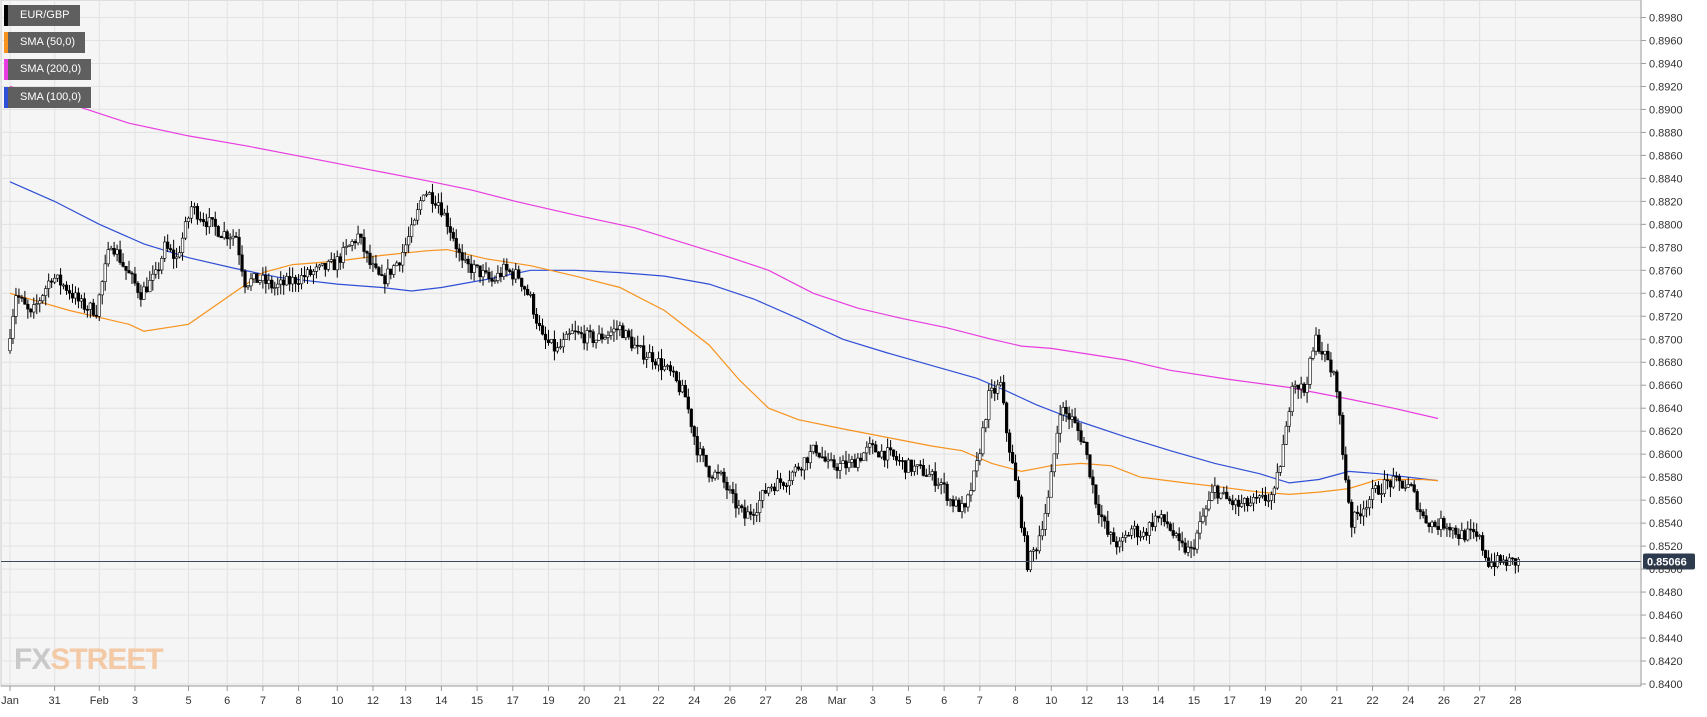 This screenshot has height=717, width=1707. What do you see at coordinates (658, 701) in the screenshot?
I see `x-tick-label: 22` at bounding box center [658, 701].